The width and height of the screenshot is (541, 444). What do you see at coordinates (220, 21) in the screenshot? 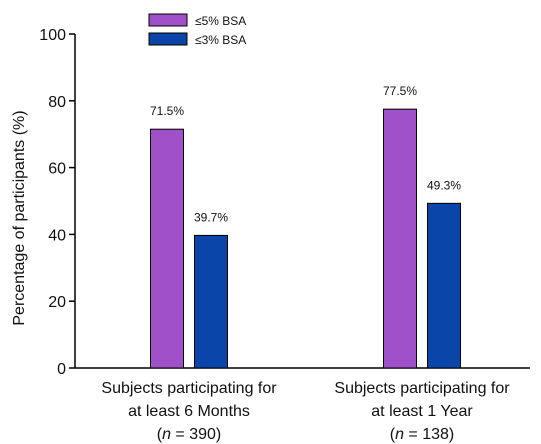
I see `legend-label: ≤5% BSA` at bounding box center [220, 21].